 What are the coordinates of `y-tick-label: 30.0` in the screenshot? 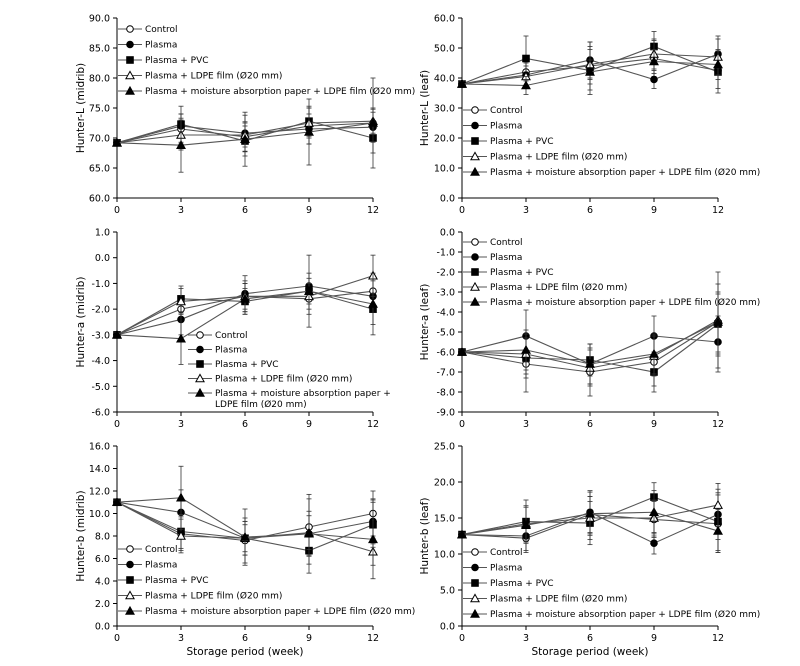 It's located at (444, 109).